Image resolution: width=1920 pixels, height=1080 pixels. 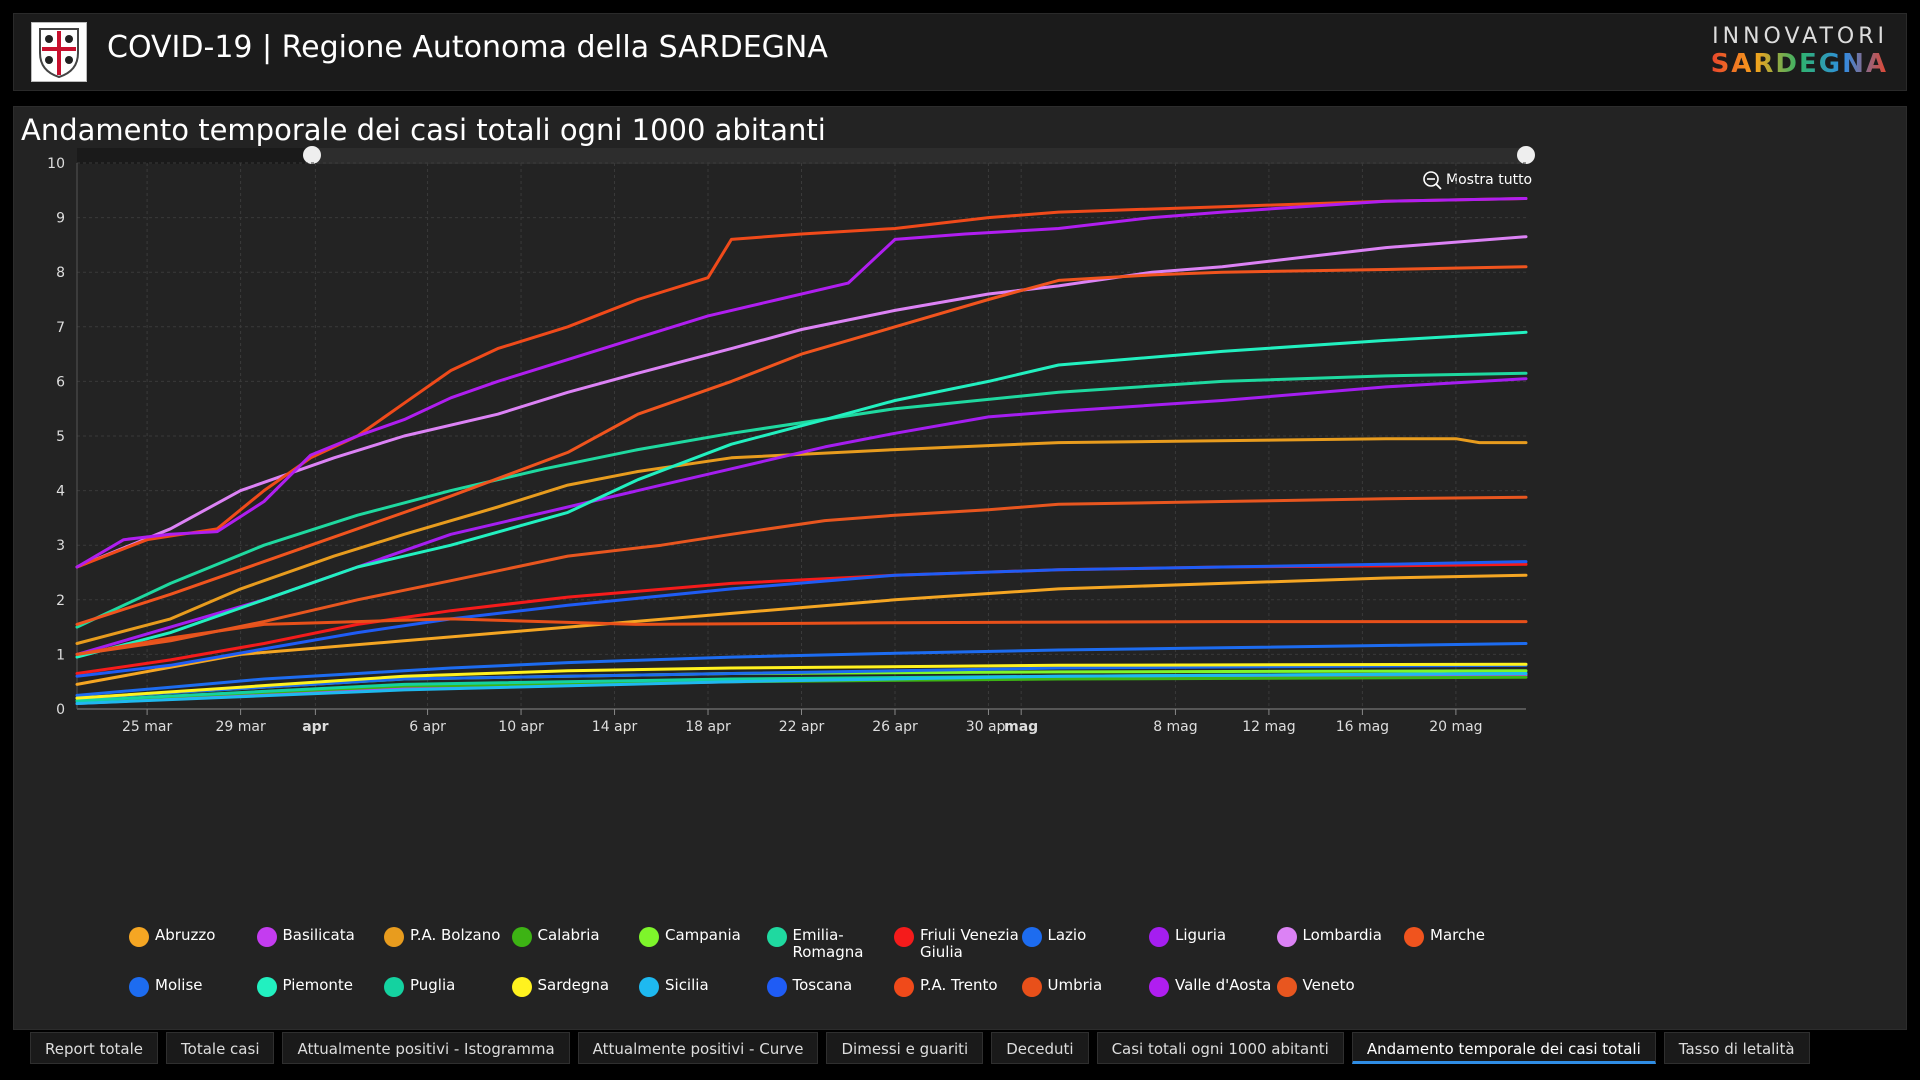 I want to click on legend-label: Campania, so click(x=703, y=935).